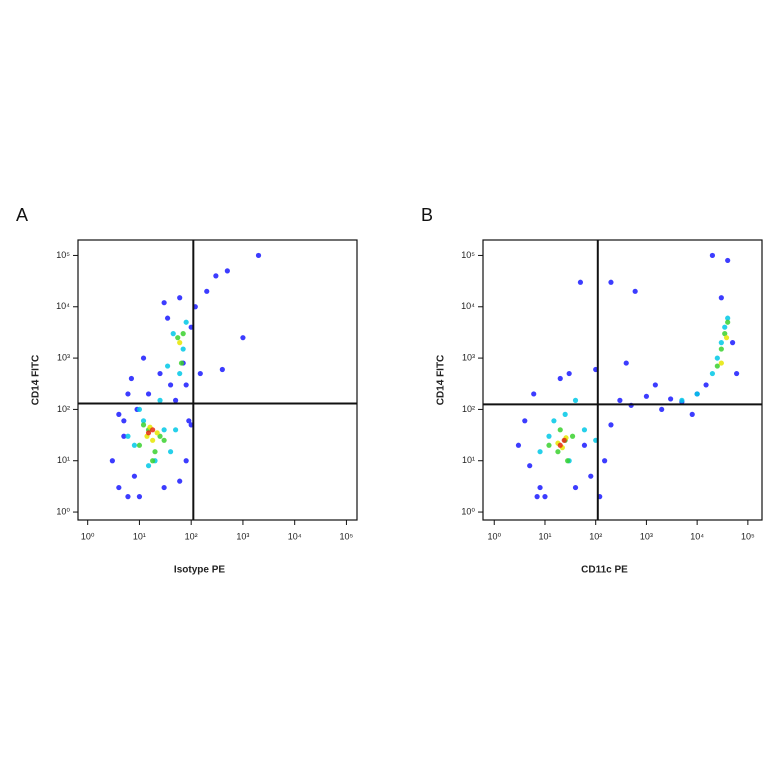 Image resolution: width=764 pixels, height=769 pixels. What do you see at coordinates (217, 380) in the screenshot?
I see `plot-frame` at bounding box center [217, 380].